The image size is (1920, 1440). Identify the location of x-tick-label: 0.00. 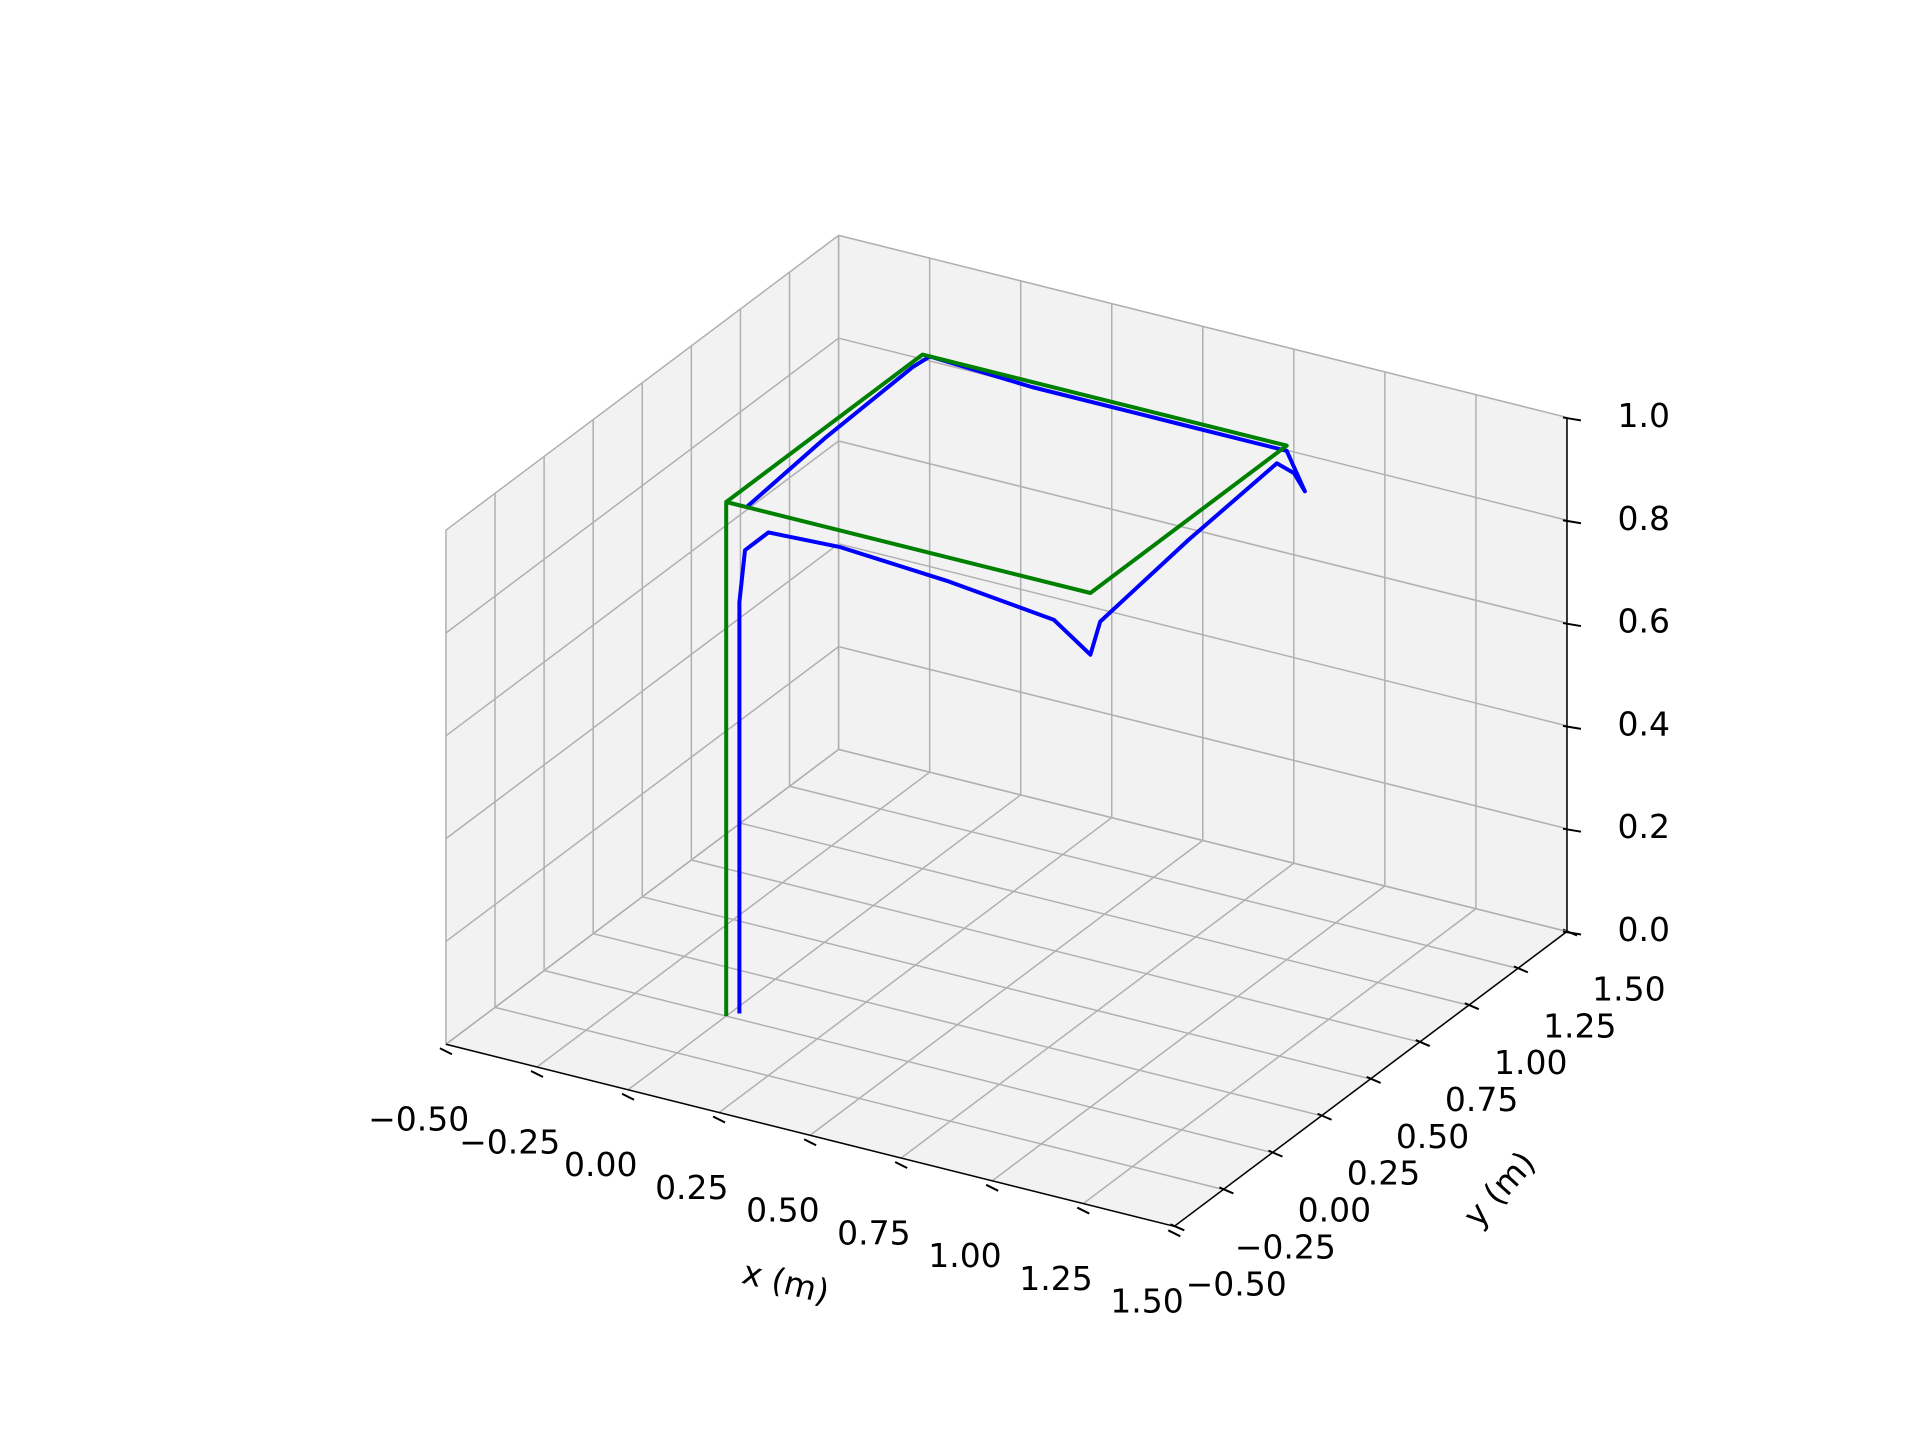
(600, 1164).